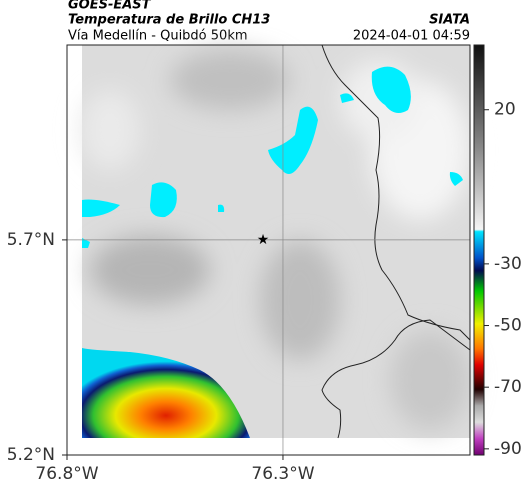  What do you see at coordinates (508, 326) in the screenshot?
I see `colorbar-tick-label: -50` at bounding box center [508, 326].